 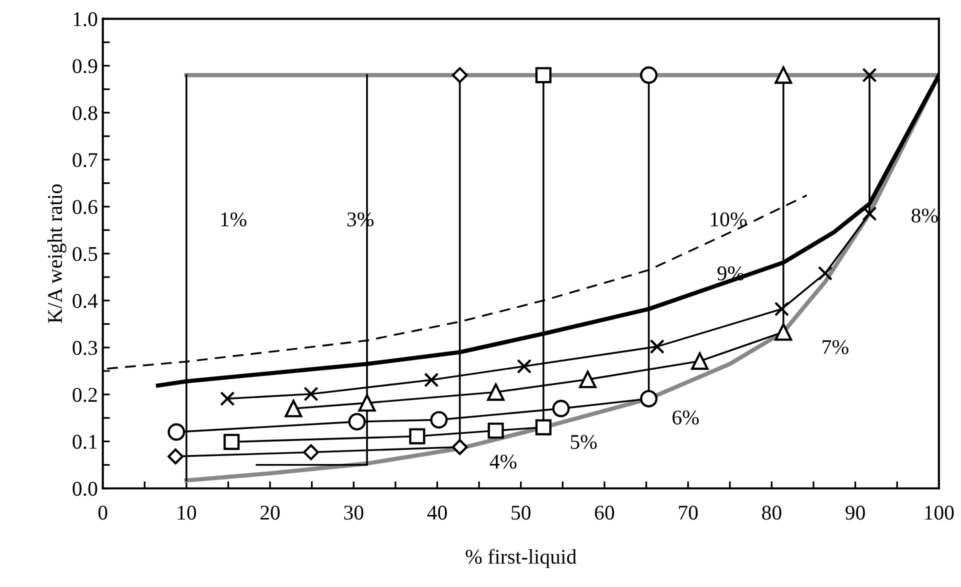 I want to click on x-tick-label: 80, so click(x=772, y=513).